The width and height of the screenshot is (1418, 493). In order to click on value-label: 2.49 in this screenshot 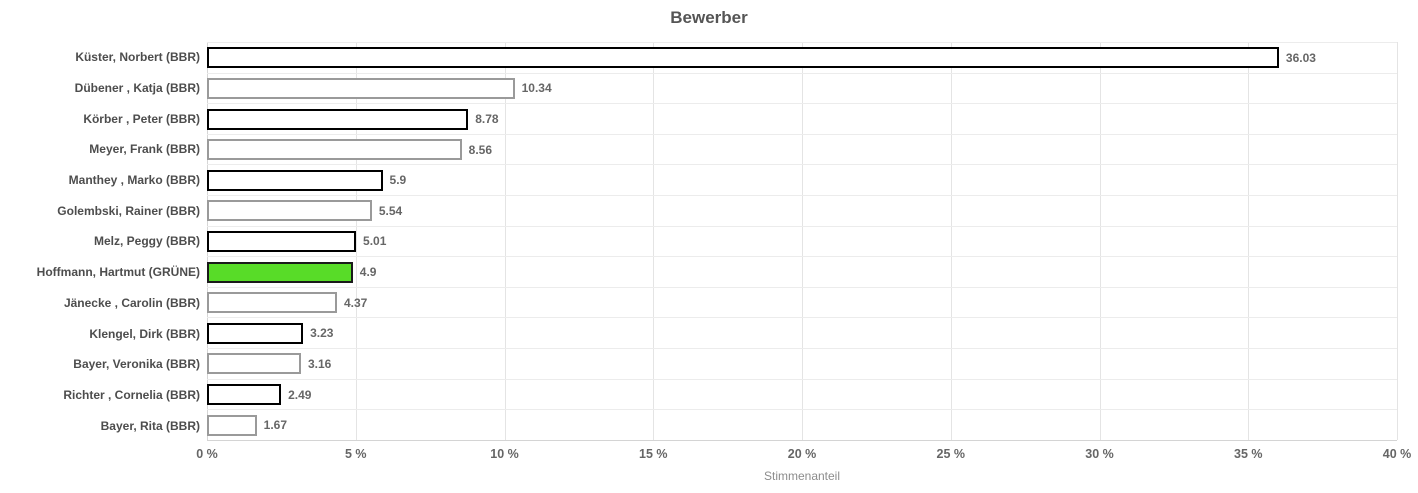, I will do `click(300, 394)`.